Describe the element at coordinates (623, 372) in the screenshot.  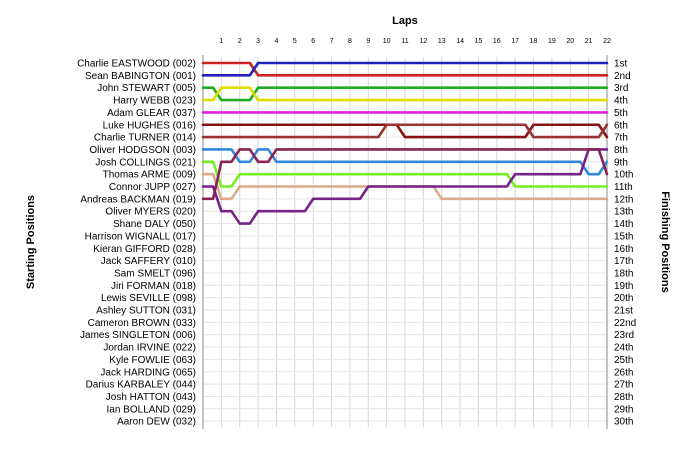
I see `finishing-position-label: 26th` at that location.